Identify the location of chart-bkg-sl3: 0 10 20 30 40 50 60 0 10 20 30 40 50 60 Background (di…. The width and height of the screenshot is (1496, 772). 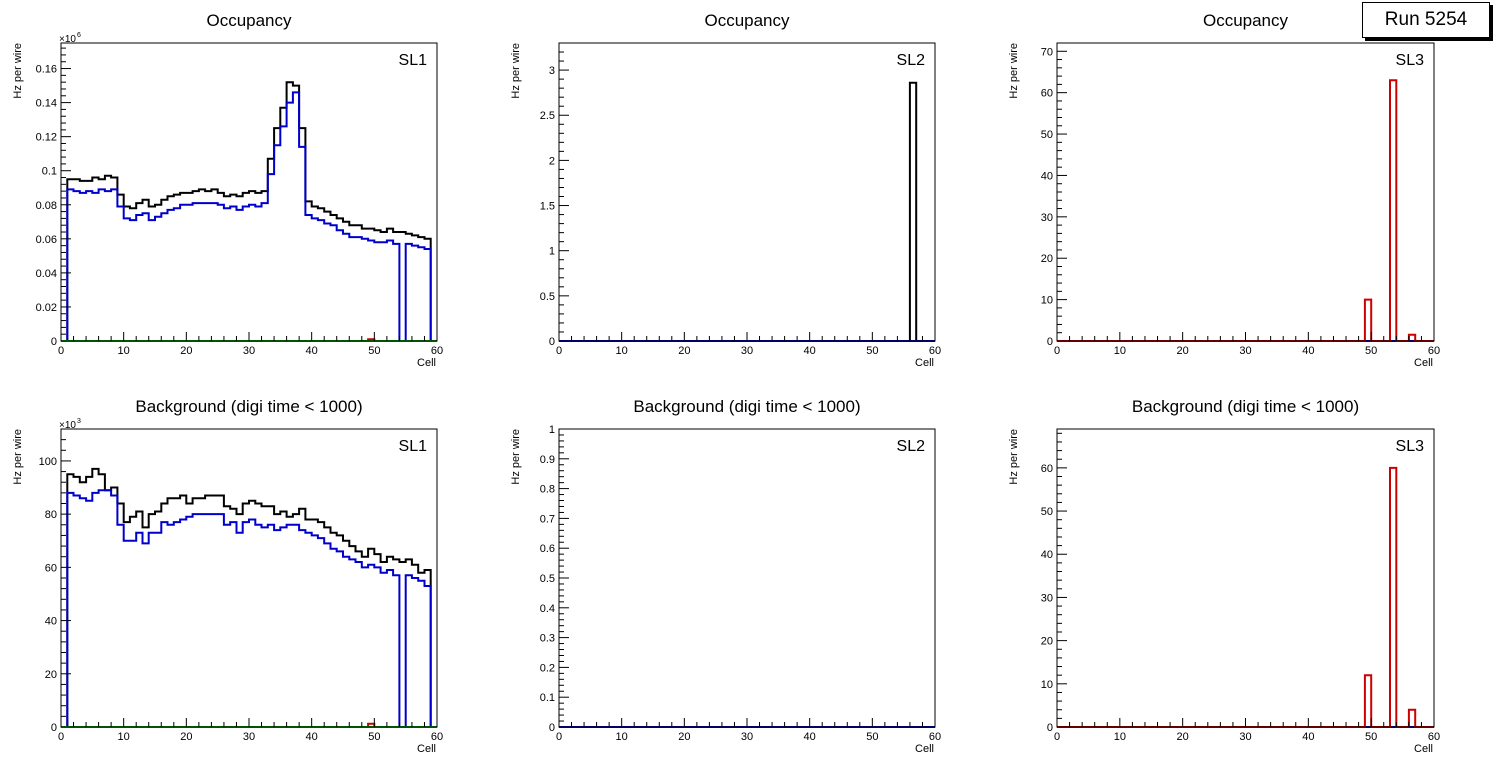
(1224, 576).